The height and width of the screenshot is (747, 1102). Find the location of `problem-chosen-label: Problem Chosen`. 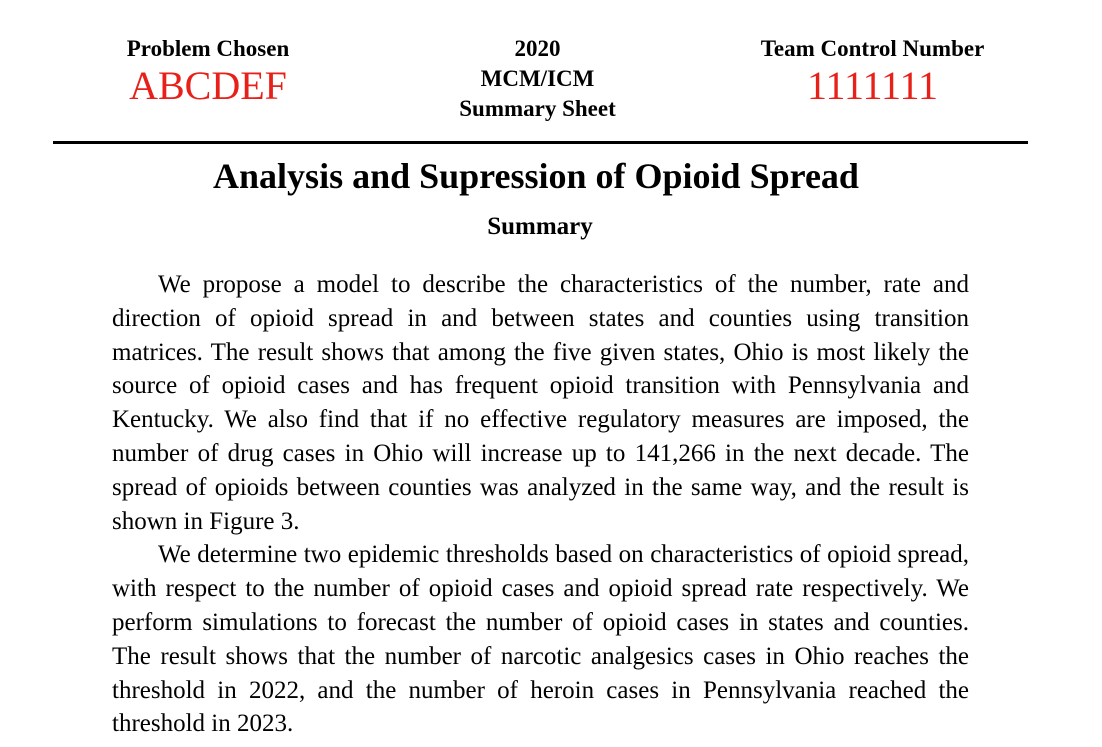

problem-chosen-label: Problem Chosen is located at coordinates (208, 48).